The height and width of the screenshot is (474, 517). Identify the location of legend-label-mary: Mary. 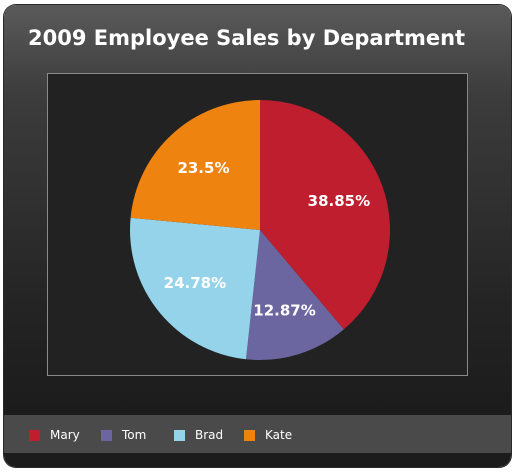
(65, 435).